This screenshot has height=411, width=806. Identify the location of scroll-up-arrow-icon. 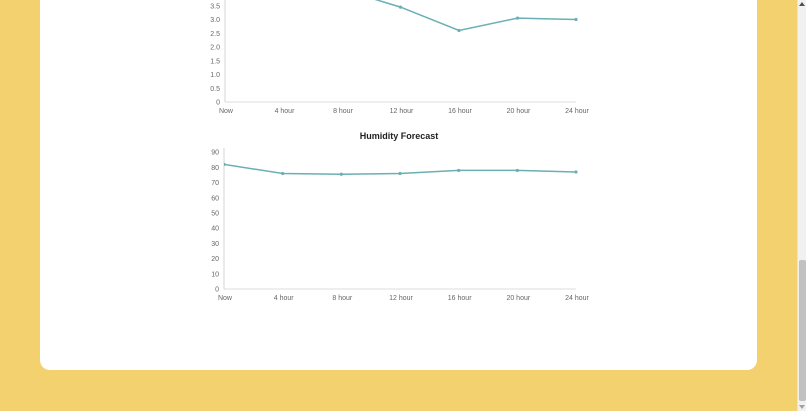
(802, 4).